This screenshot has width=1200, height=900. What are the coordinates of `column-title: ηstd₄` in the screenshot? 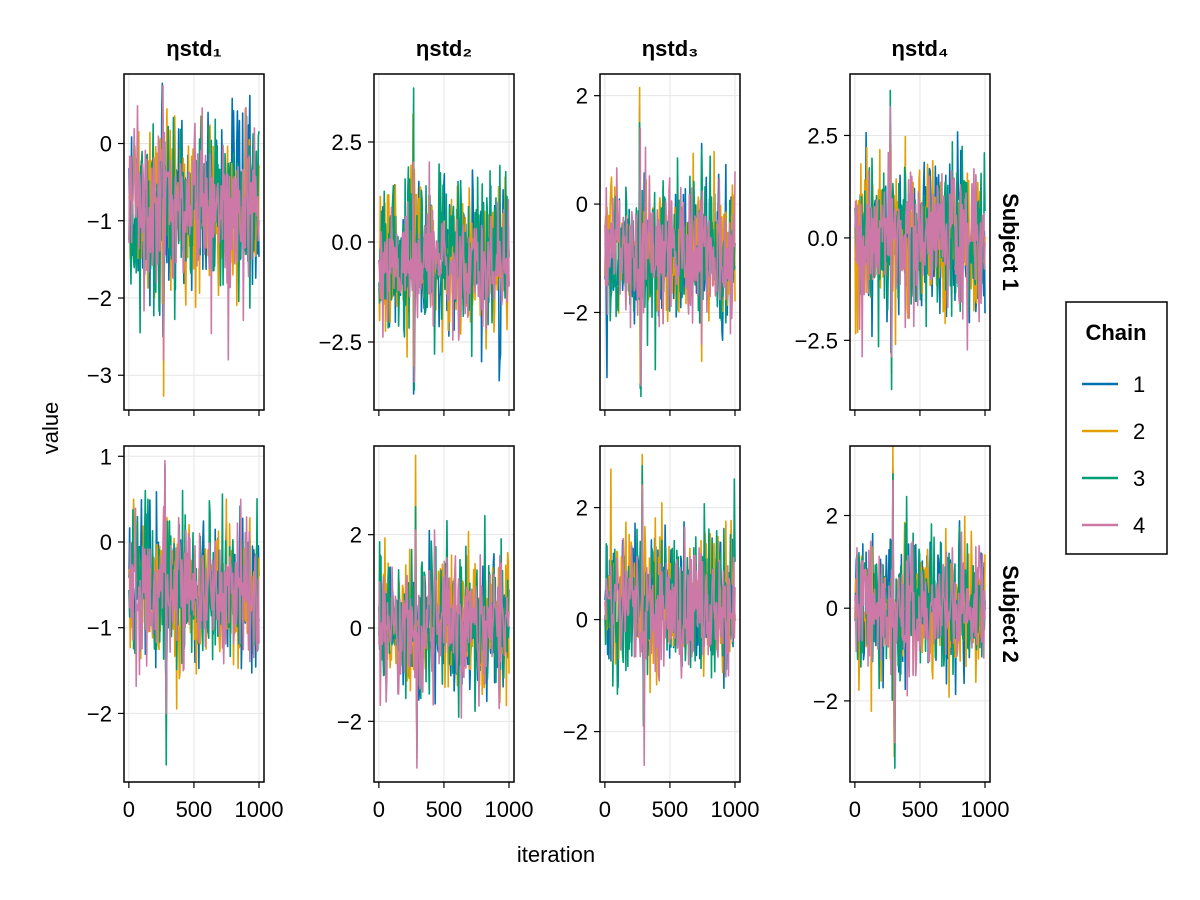 It's located at (920, 48).